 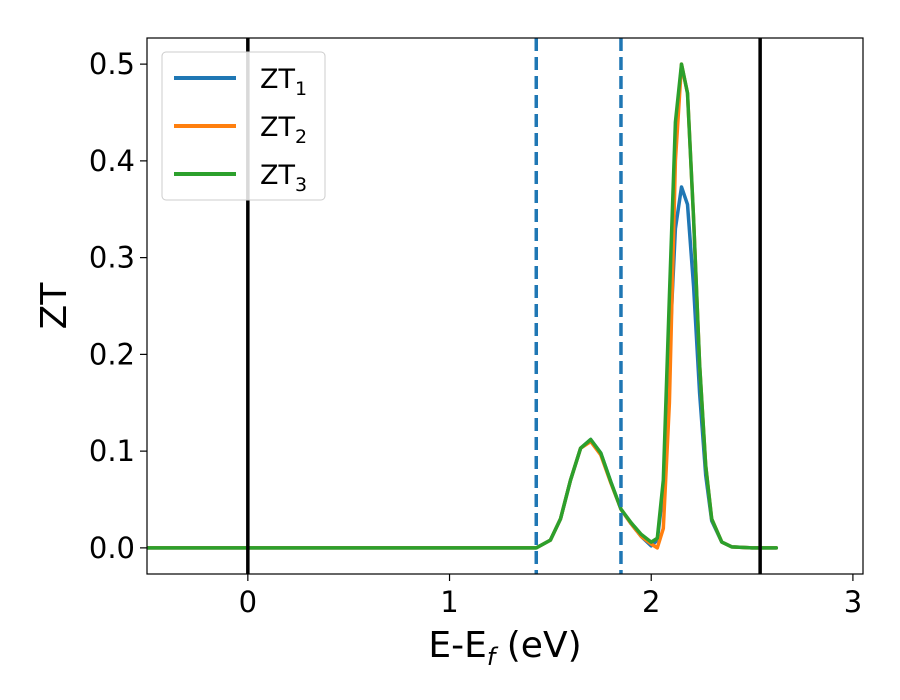 What do you see at coordinates (112, 354) in the screenshot?
I see `y-tick-label: 0.2` at bounding box center [112, 354].